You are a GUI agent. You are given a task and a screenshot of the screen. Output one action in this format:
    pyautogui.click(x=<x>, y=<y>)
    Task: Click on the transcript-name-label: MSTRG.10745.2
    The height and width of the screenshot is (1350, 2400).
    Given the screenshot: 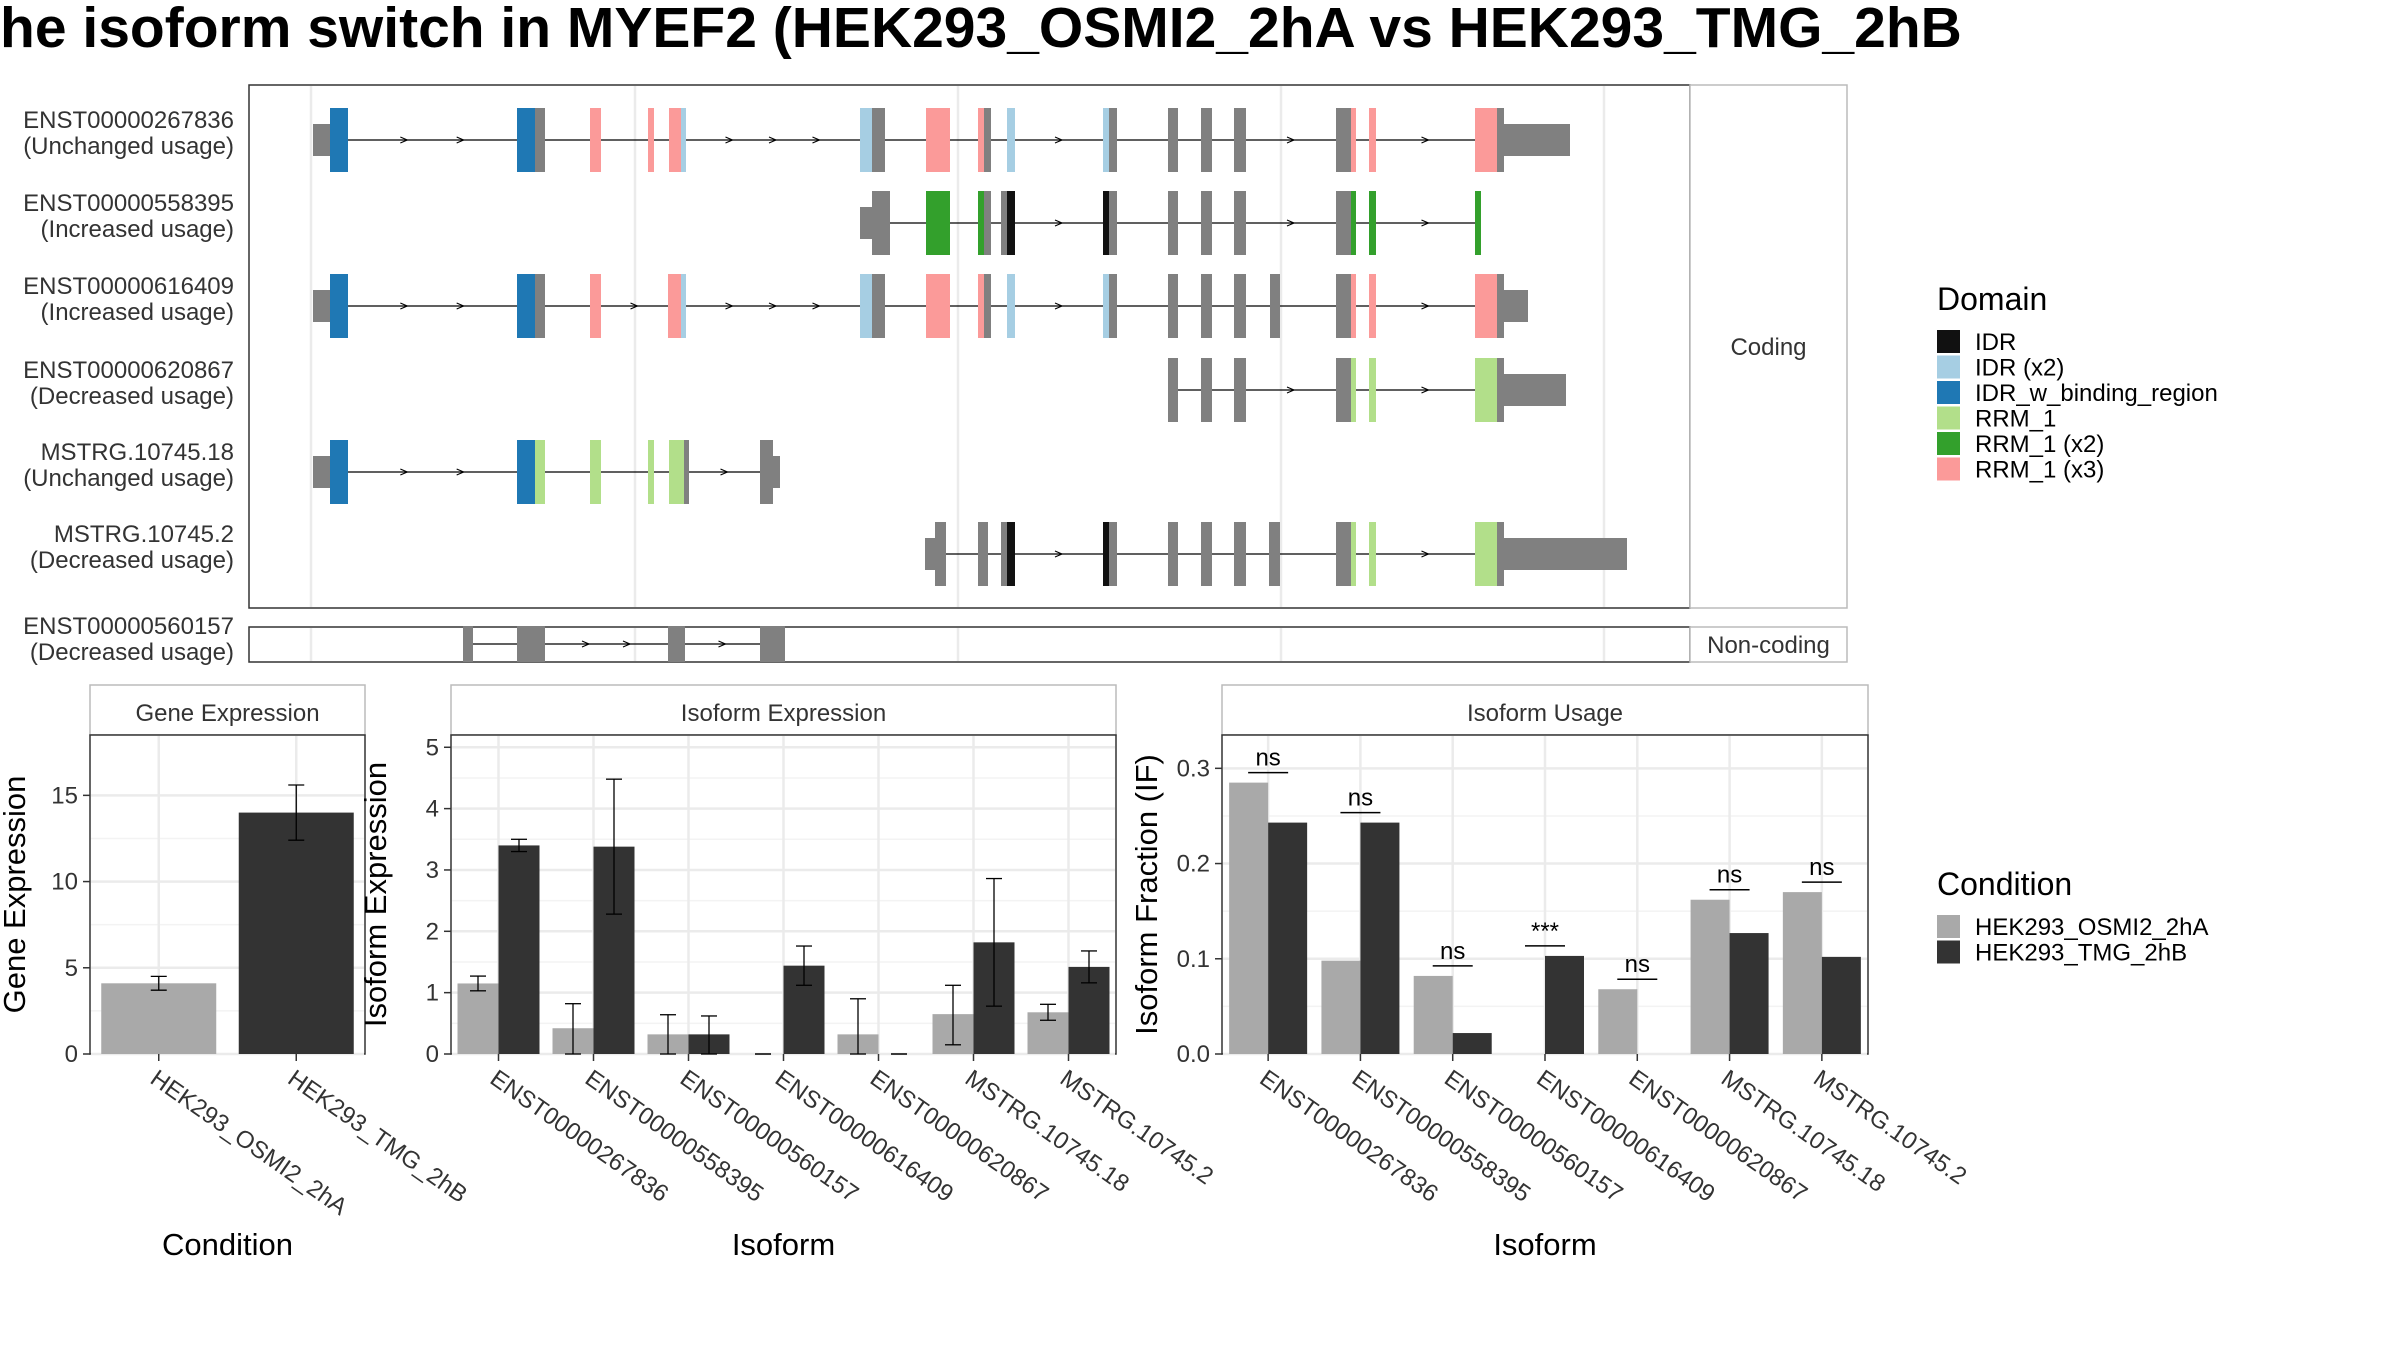 What is the action you would take?
    pyautogui.click(x=144, y=534)
    